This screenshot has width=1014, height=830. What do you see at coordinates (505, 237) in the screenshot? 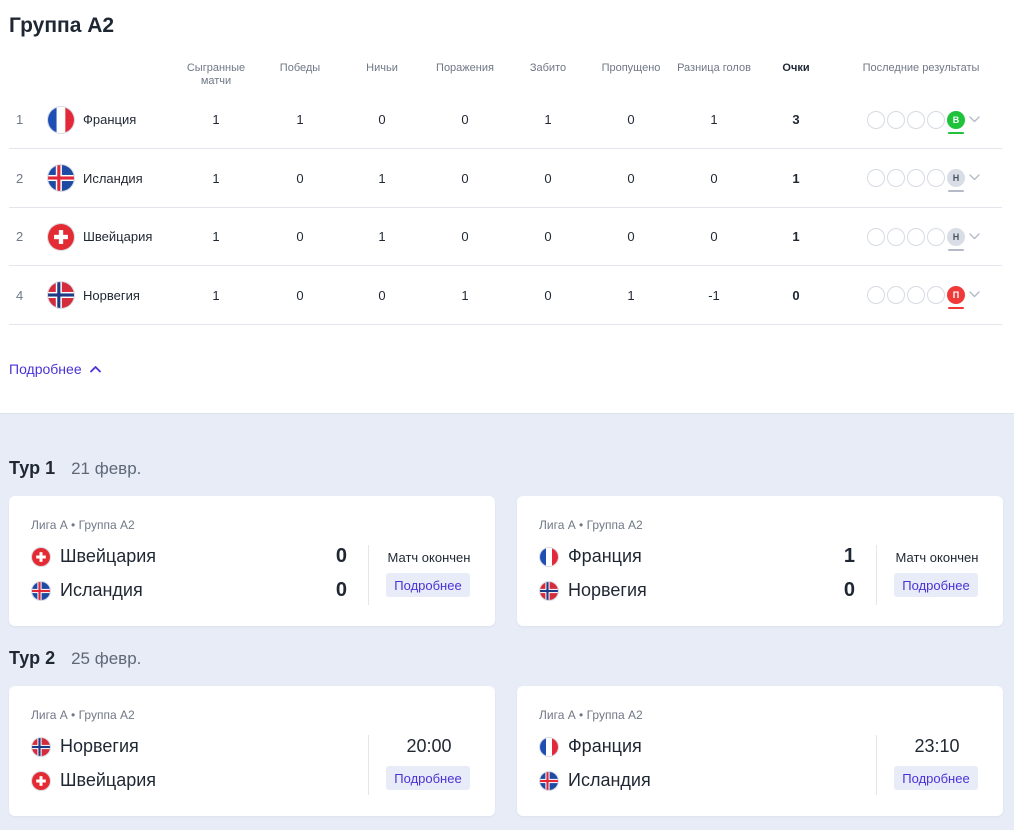
I see `table-row: 2 Швейцария 1 0 1 0 0 0 0 1 Н` at bounding box center [505, 237].